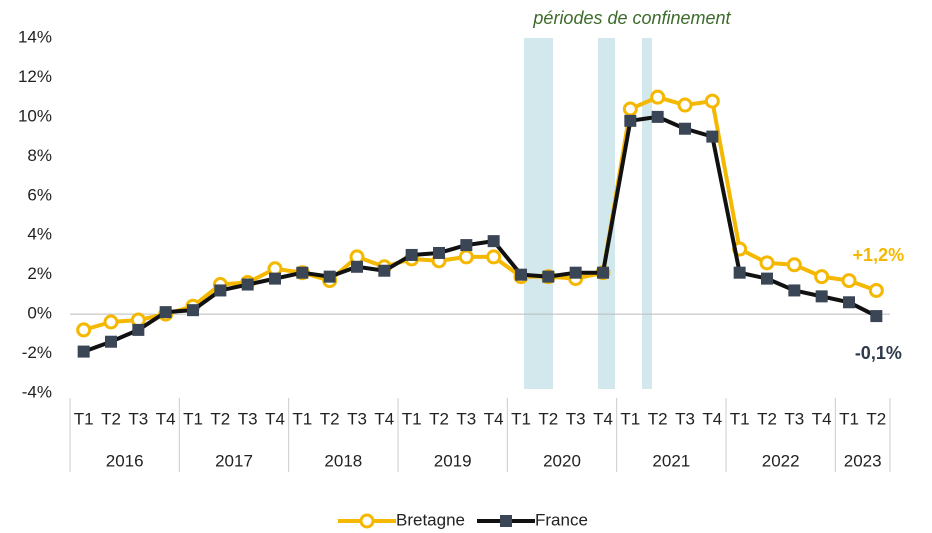  I want to click on y-tick-label: -2%, so click(37, 352).